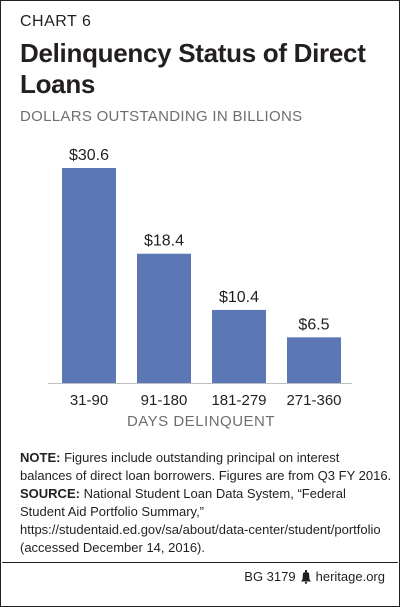  I want to click on note-label: NOTE:, so click(40, 457).